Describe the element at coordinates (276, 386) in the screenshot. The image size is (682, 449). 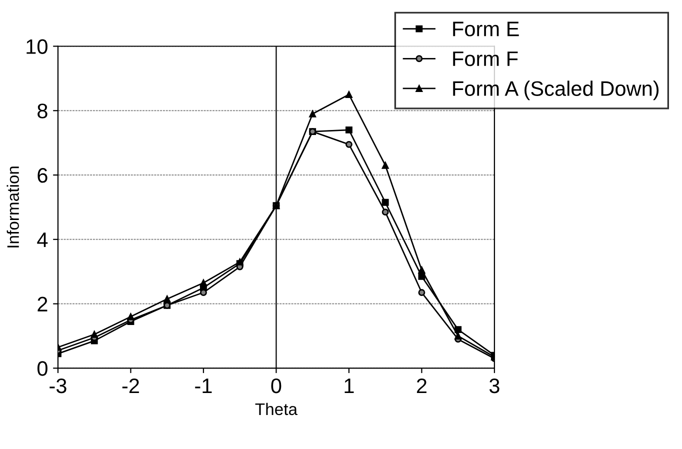
I see `x-tick-label: 0` at that location.